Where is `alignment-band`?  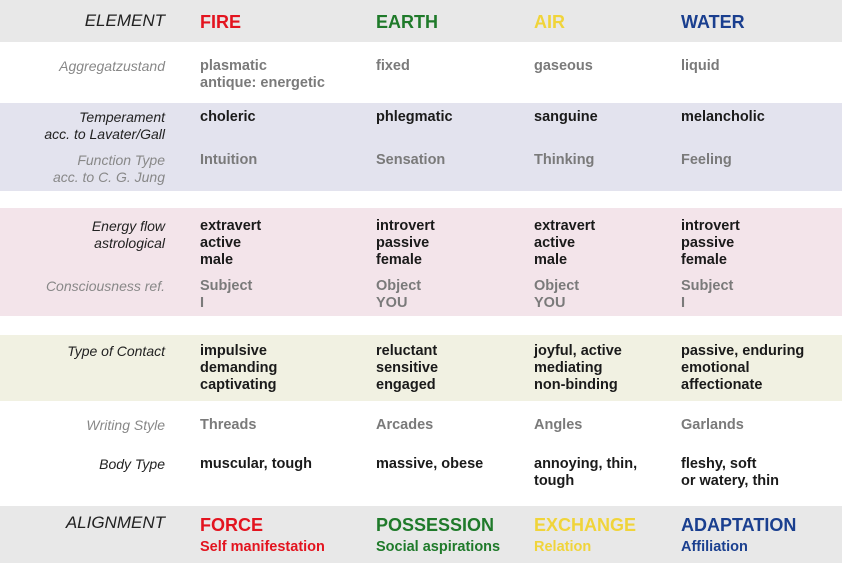
alignment-band is located at coordinates (421, 534).